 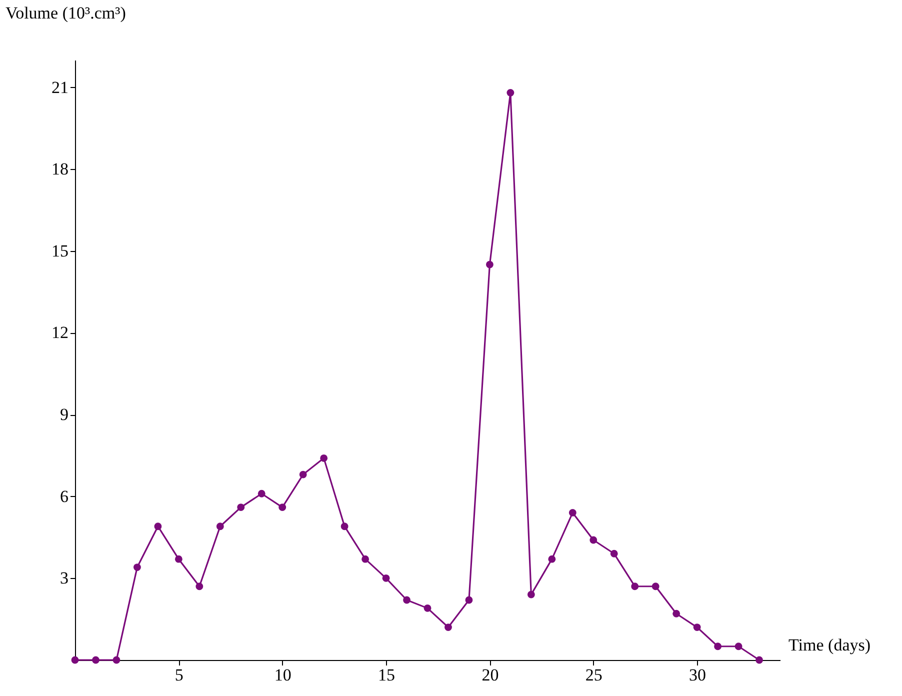 I want to click on x-tick-label: 5, so click(x=179, y=675).